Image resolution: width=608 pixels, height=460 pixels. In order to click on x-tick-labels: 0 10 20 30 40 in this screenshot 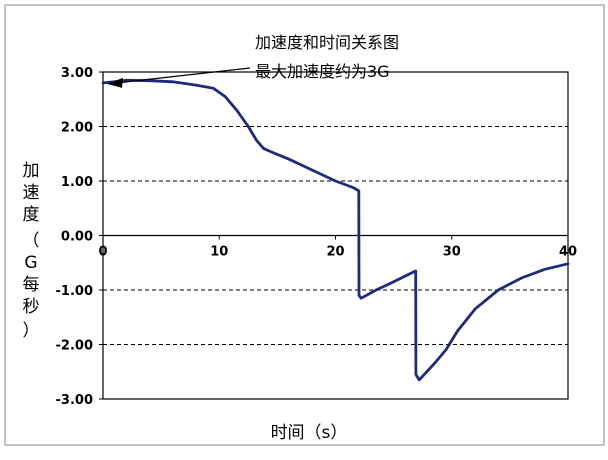, I will do `click(337, 247)`.